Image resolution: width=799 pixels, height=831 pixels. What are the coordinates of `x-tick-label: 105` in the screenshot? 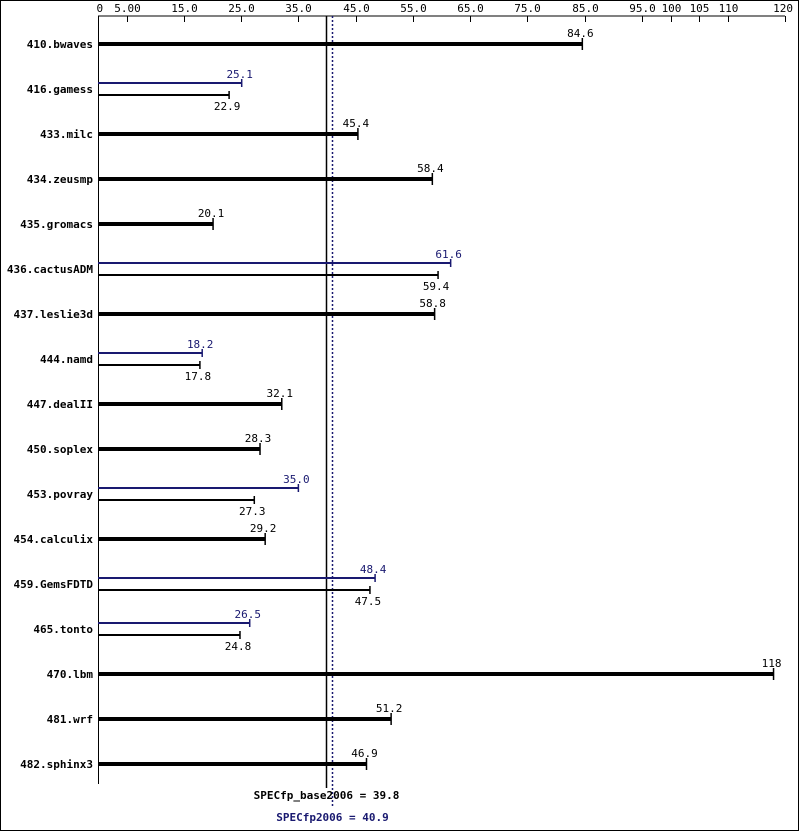 It's located at (700, 8).